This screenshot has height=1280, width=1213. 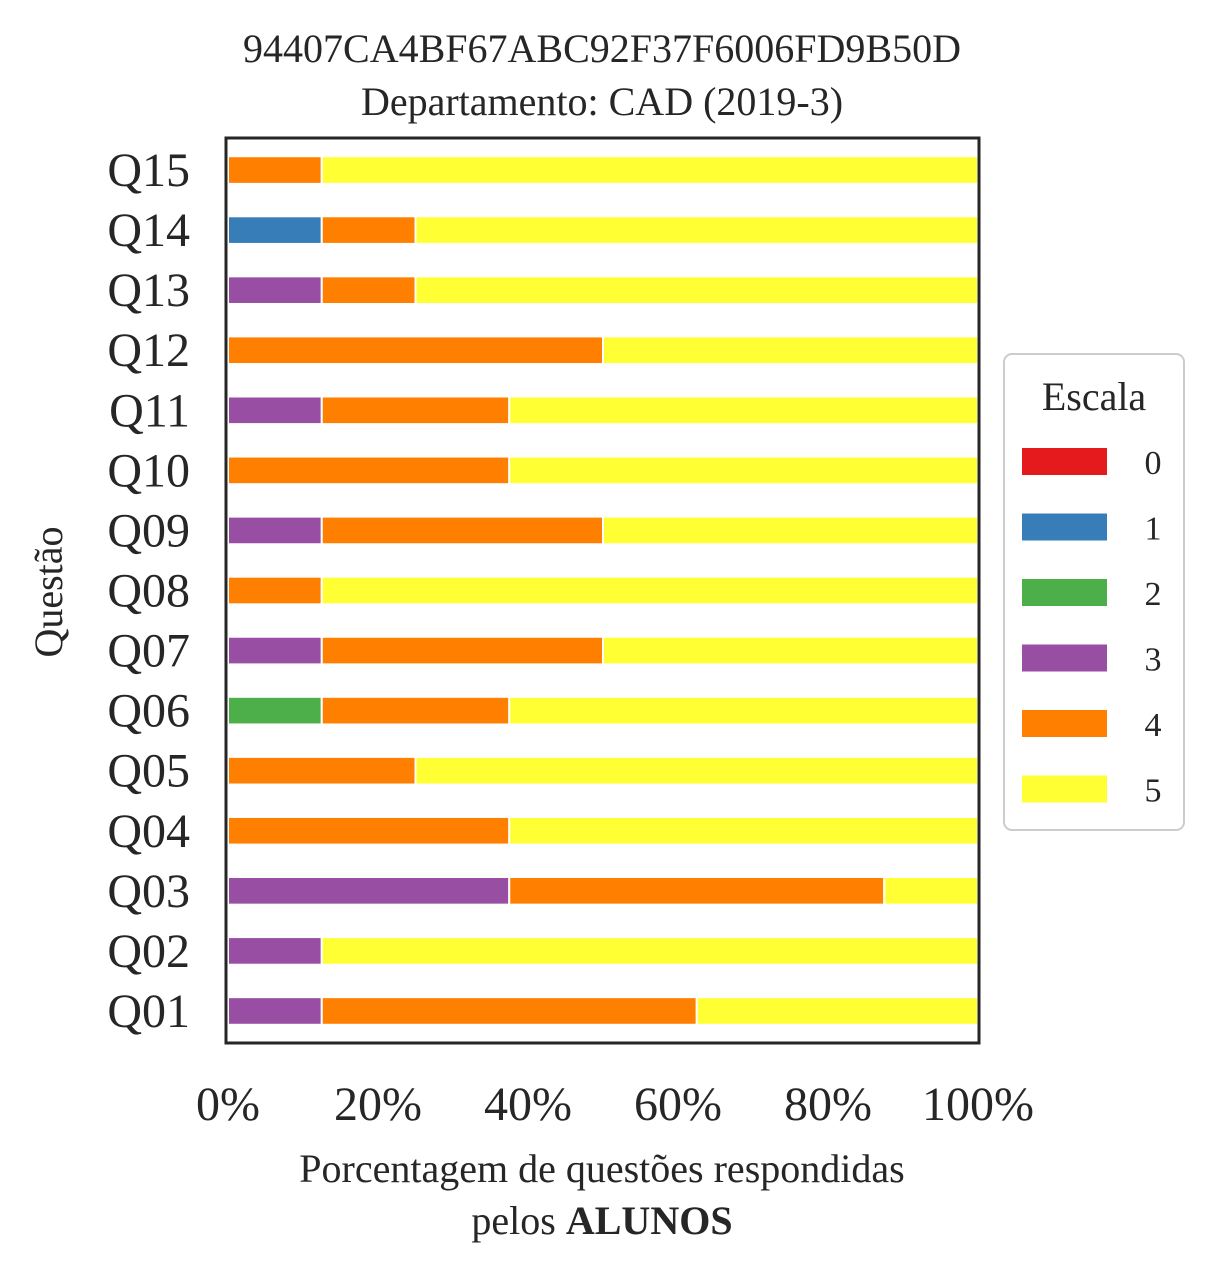 What do you see at coordinates (148, 891) in the screenshot?
I see `y-tick-label-q03: Q03` at bounding box center [148, 891].